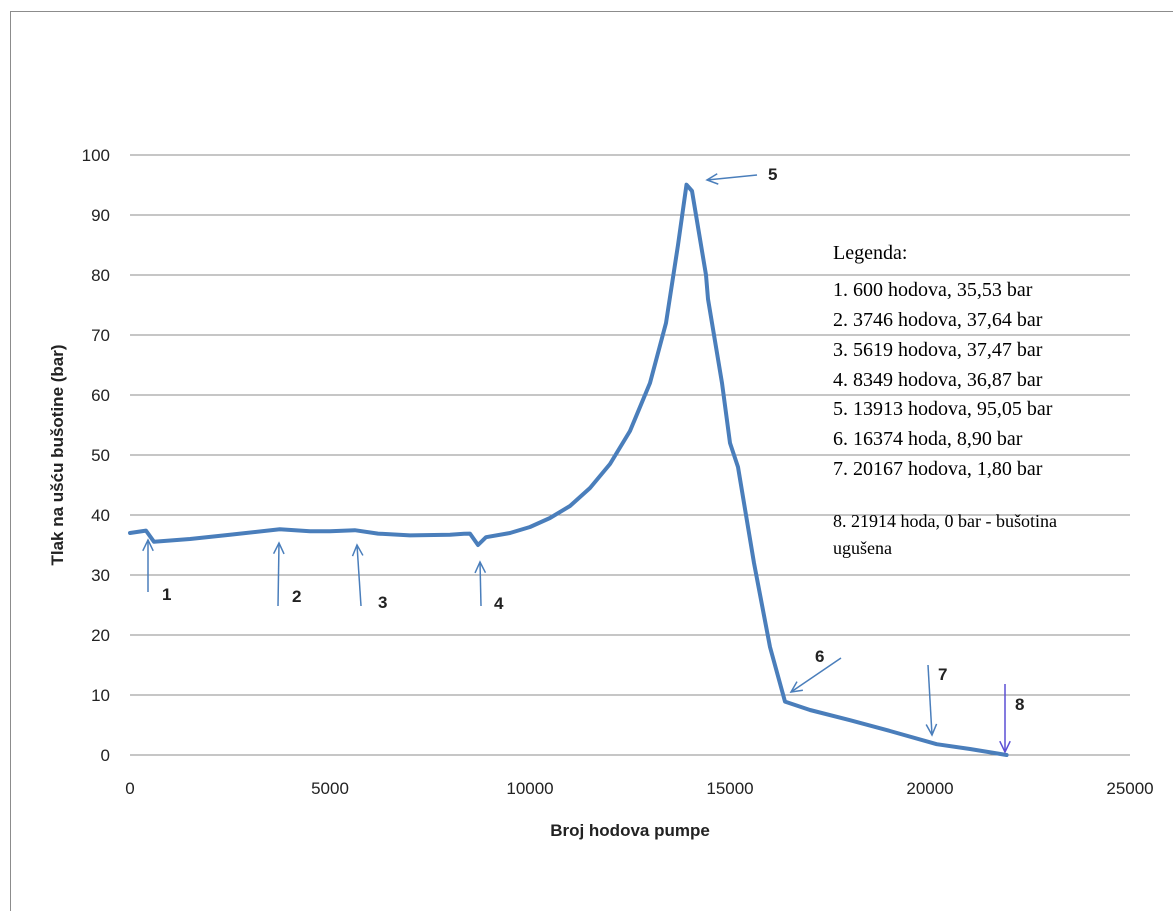 The height and width of the screenshot is (911, 1173). Describe the element at coordinates (100, 515) in the screenshot. I see `y-tick-label: 40` at that location.